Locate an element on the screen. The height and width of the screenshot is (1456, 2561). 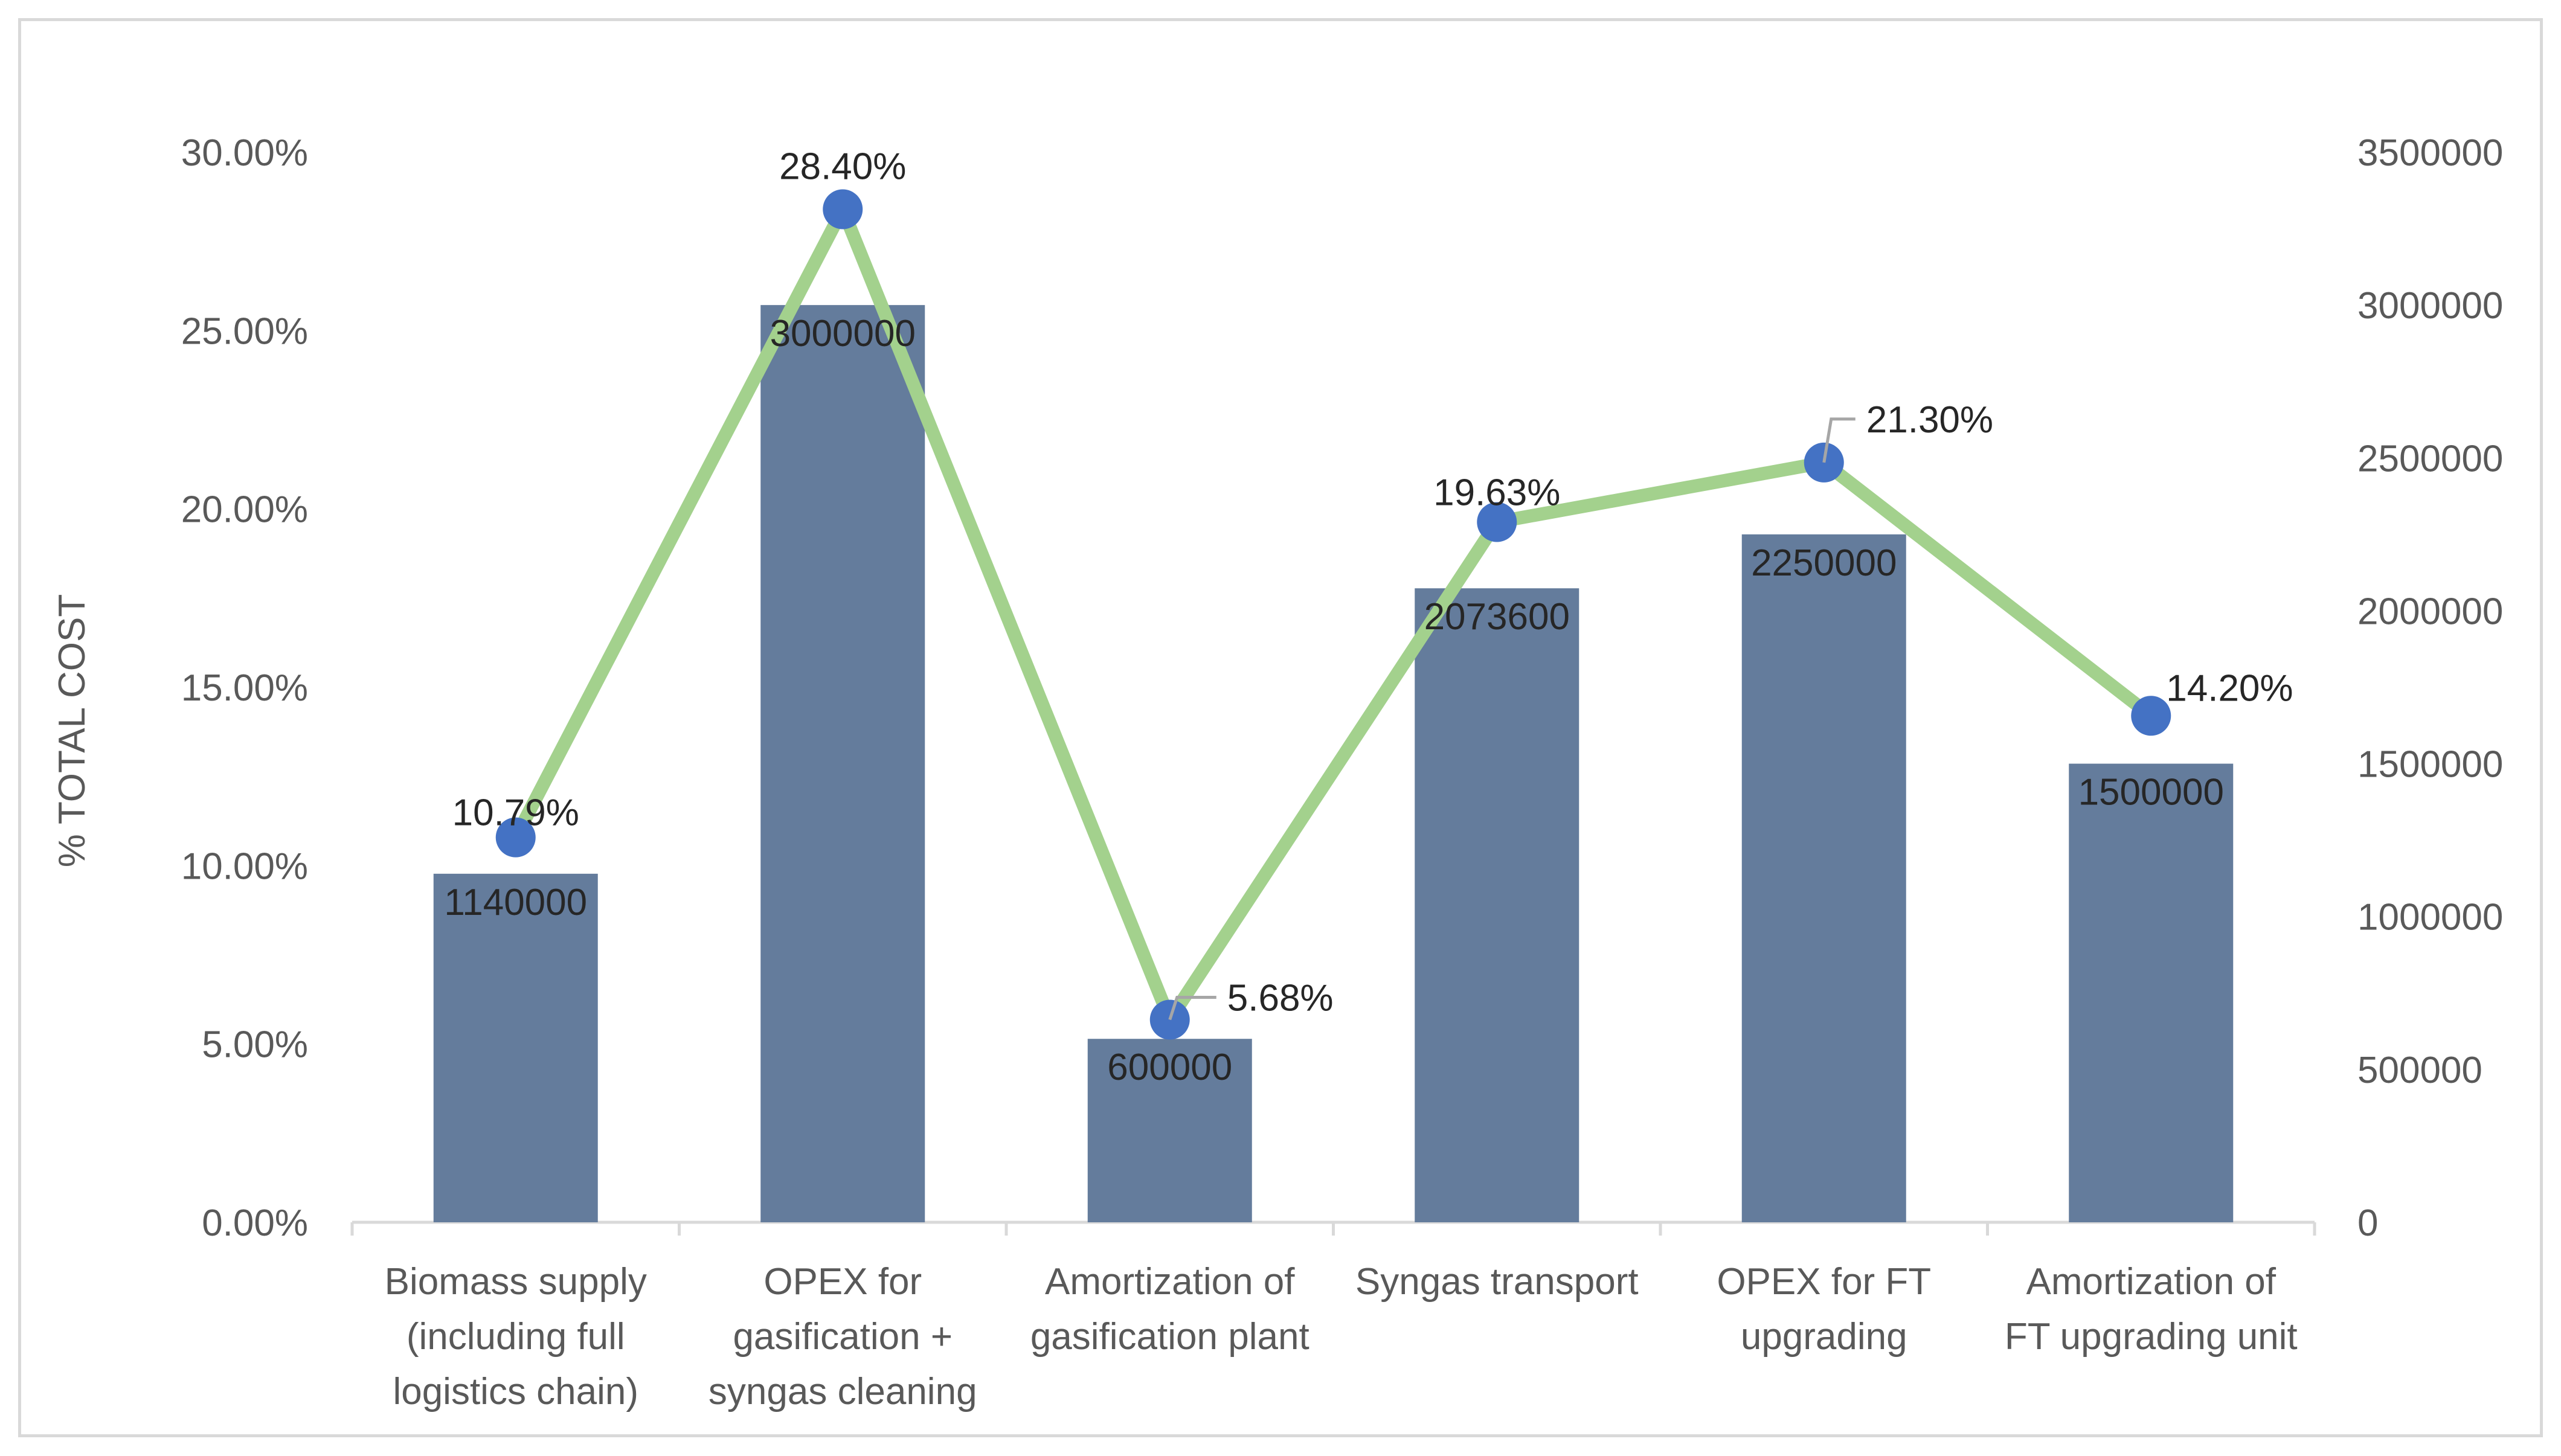
y2-tick-label: 2500000 is located at coordinates (2430, 458).